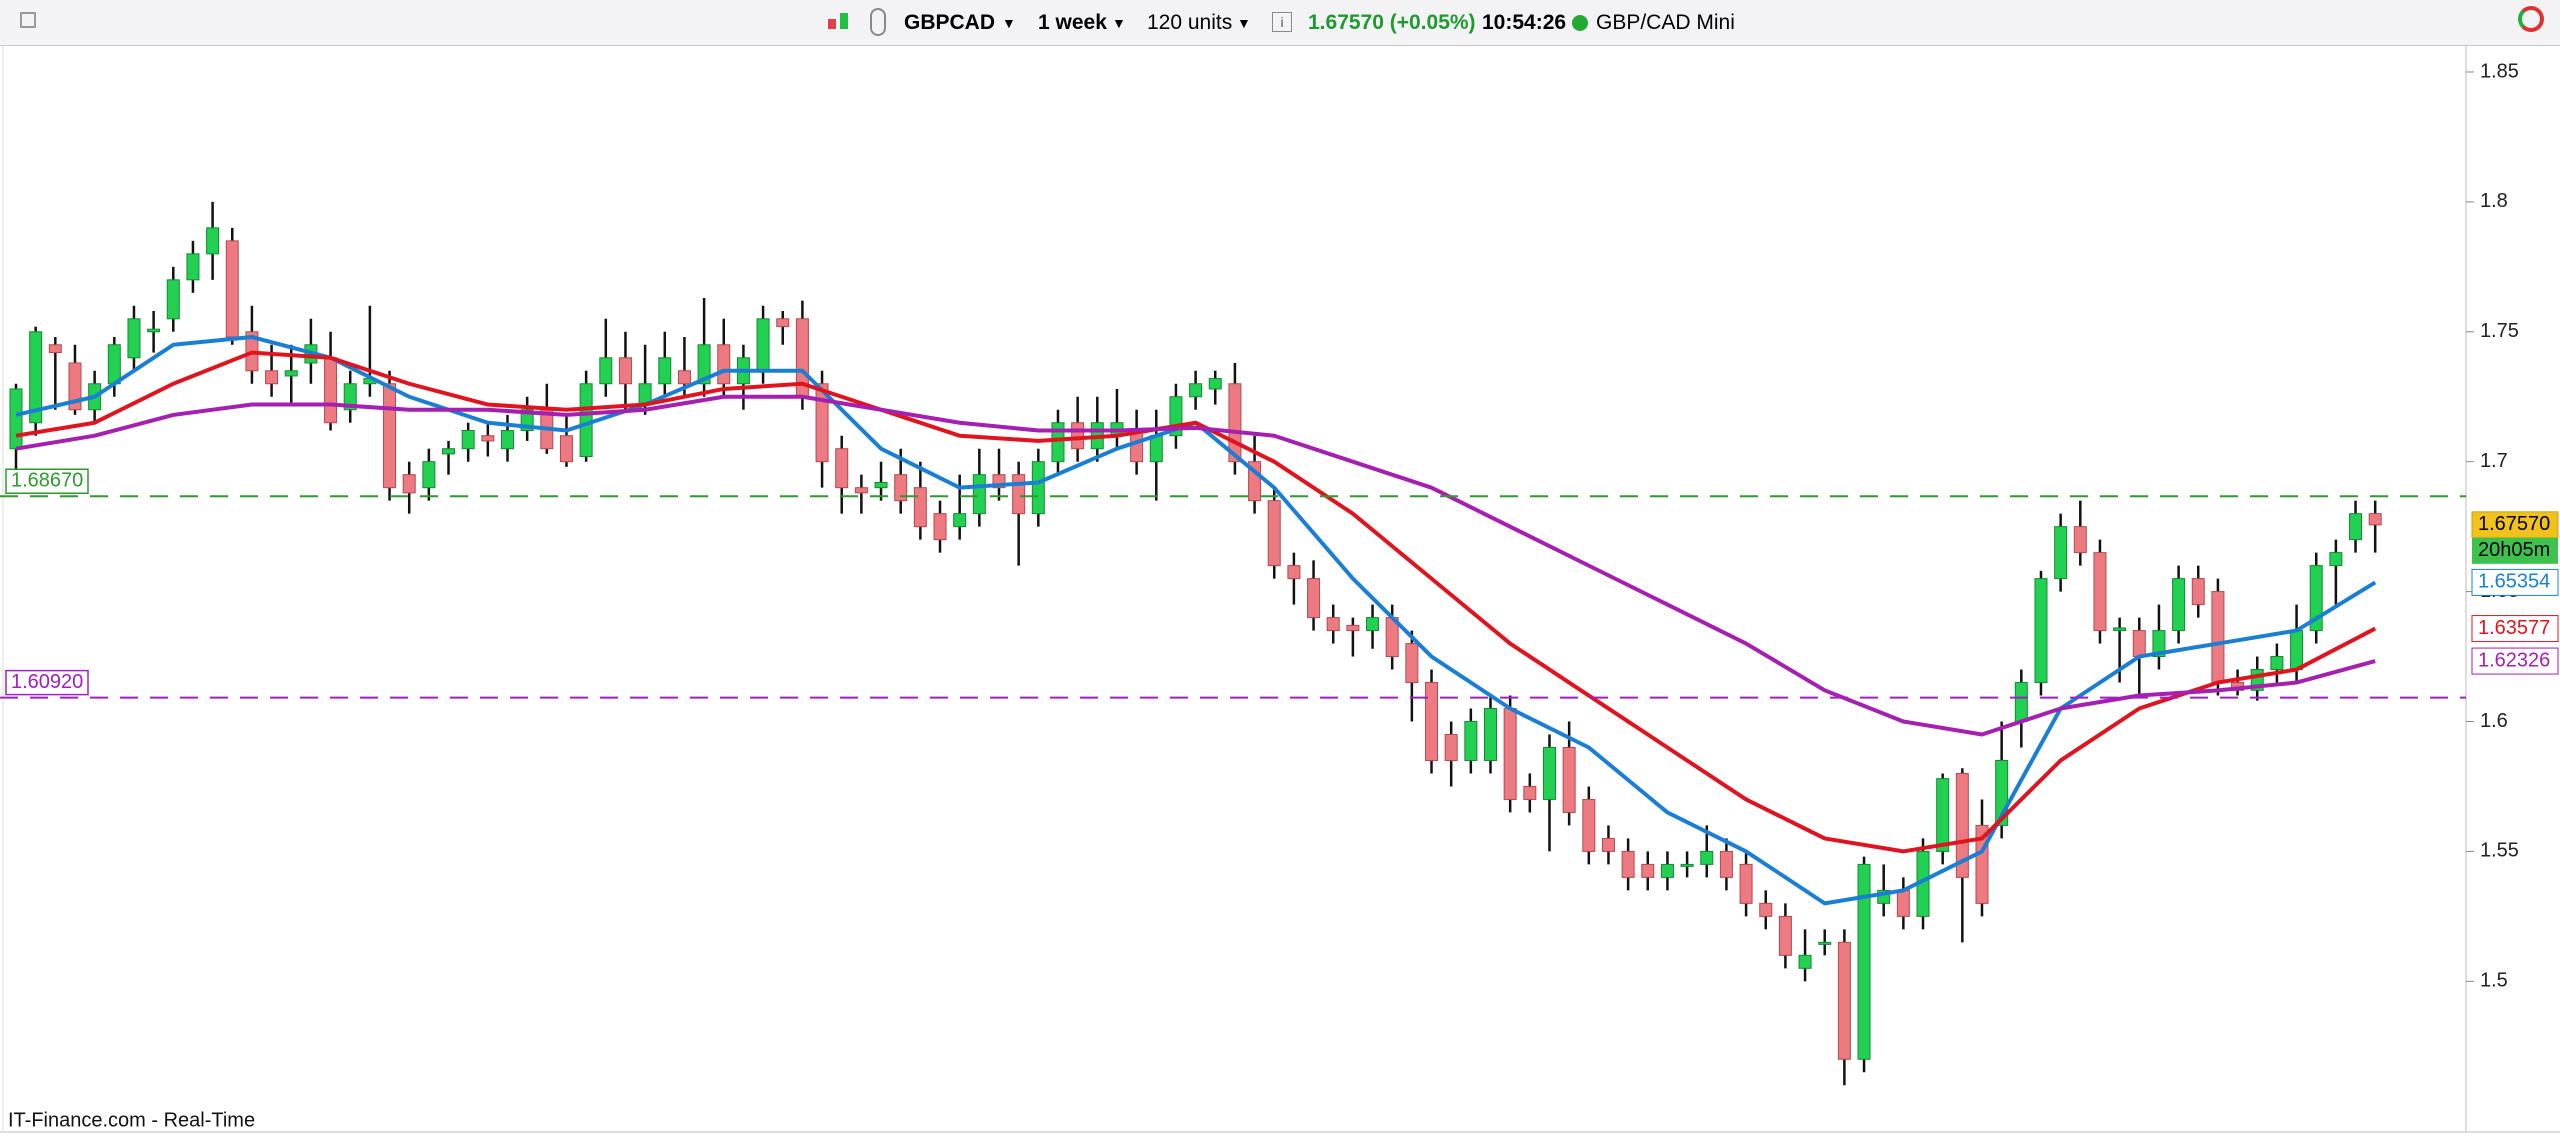 Image resolution: width=2560 pixels, height=1142 pixels. I want to click on y-tick-label: 1.85, so click(2499, 71).